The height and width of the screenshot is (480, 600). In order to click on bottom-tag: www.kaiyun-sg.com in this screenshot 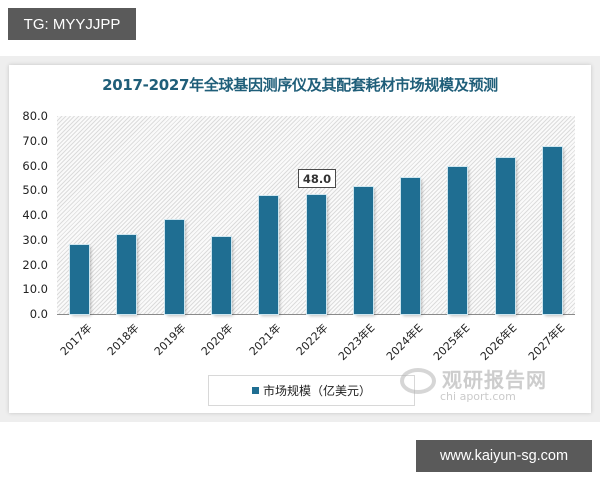, I will do `click(504, 456)`.